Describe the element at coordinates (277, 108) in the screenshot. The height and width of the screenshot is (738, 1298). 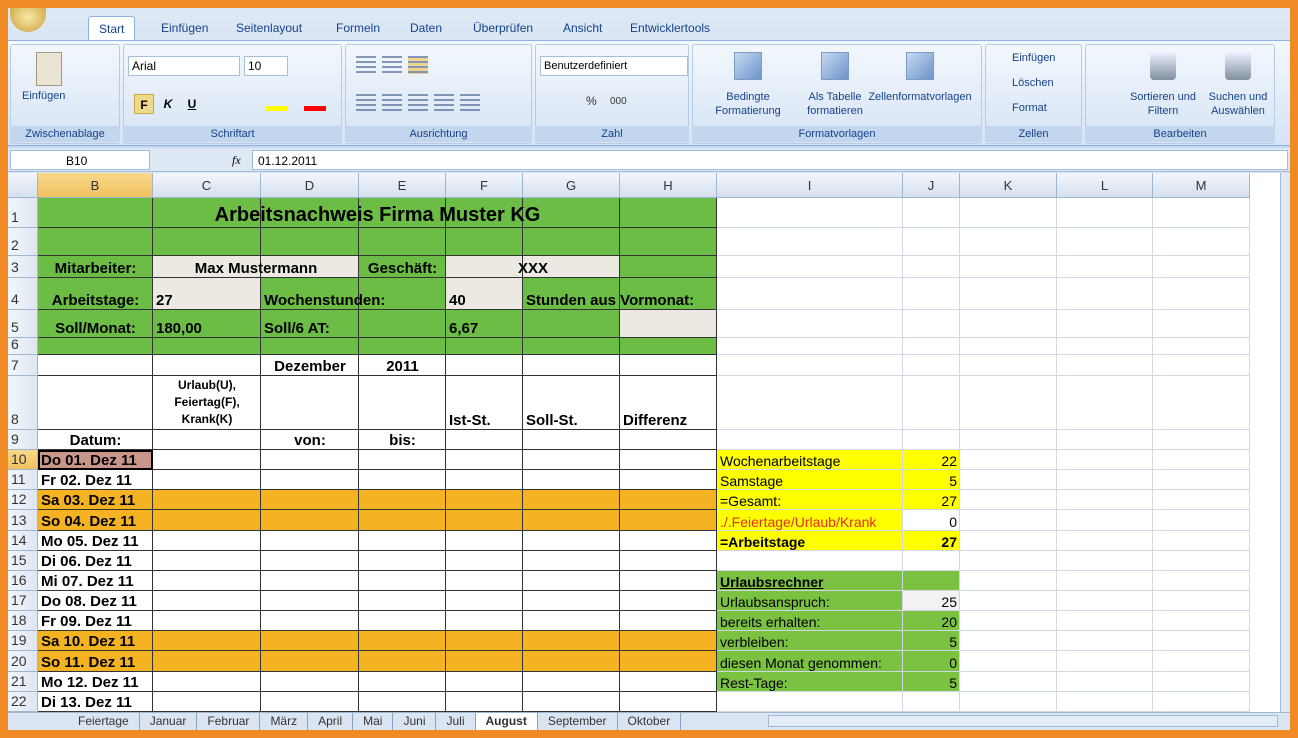
I see `fill-color` at that location.